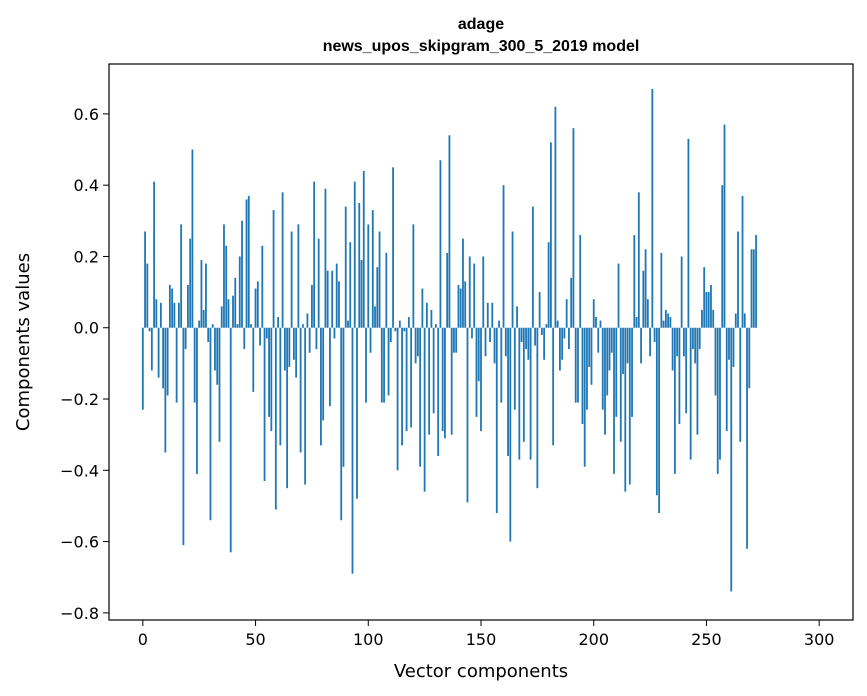 Image resolution: width=867 pixels, height=696 pixels. Describe the element at coordinates (79, 470) in the screenshot. I see `y-tick-label: −0.4` at that location.